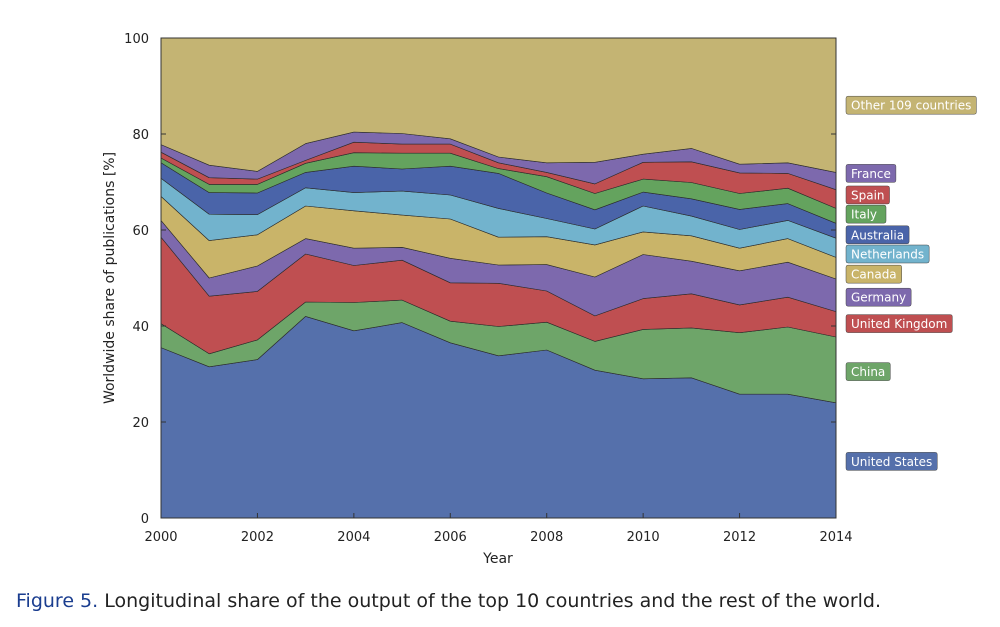 This screenshot has height=627, width=1000. I want to click on legend-label: France, so click(871, 174).